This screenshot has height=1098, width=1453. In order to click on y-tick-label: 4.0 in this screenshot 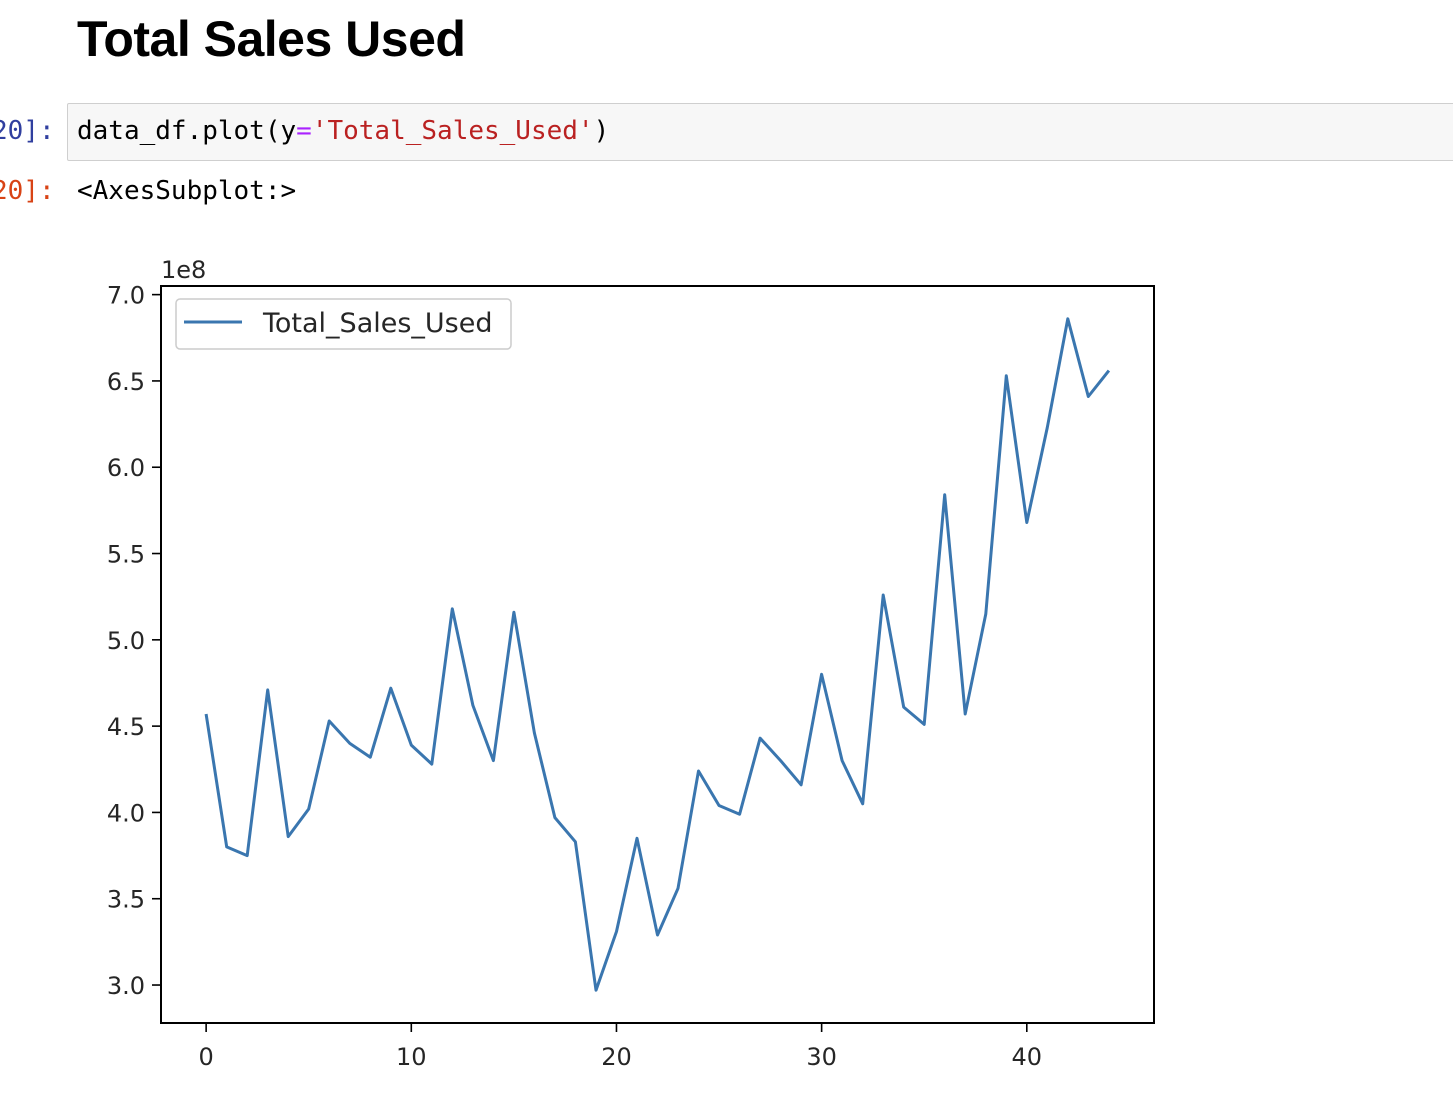, I will do `click(126, 813)`.